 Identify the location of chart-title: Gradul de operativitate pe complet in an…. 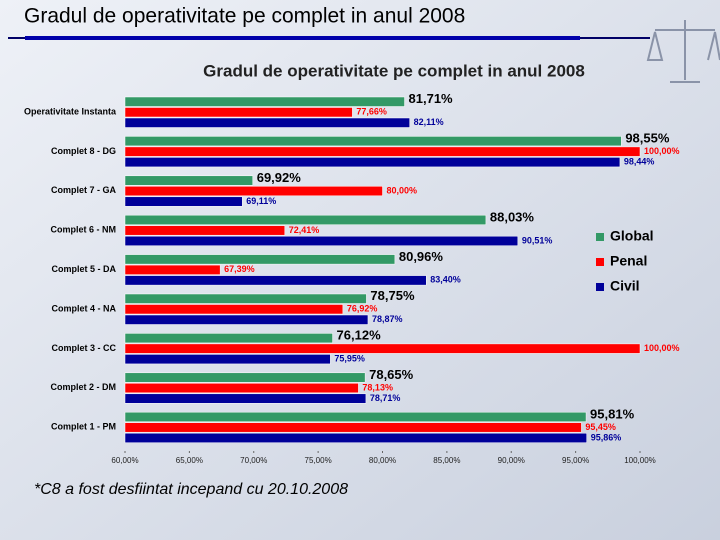
(394, 70).